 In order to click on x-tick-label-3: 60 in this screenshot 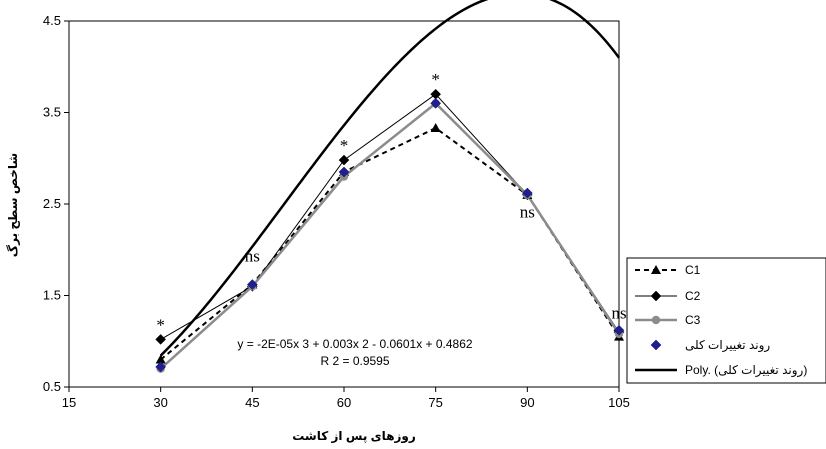, I will do `click(344, 402)`.